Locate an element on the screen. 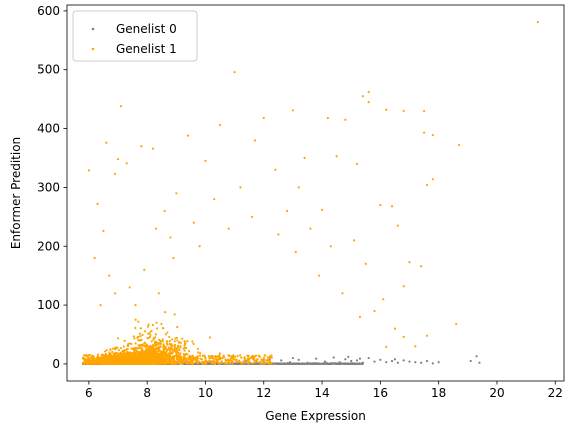 The width and height of the screenshot is (574, 432). x-axis-title: Gene Expression is located at coordinates (315, 416).